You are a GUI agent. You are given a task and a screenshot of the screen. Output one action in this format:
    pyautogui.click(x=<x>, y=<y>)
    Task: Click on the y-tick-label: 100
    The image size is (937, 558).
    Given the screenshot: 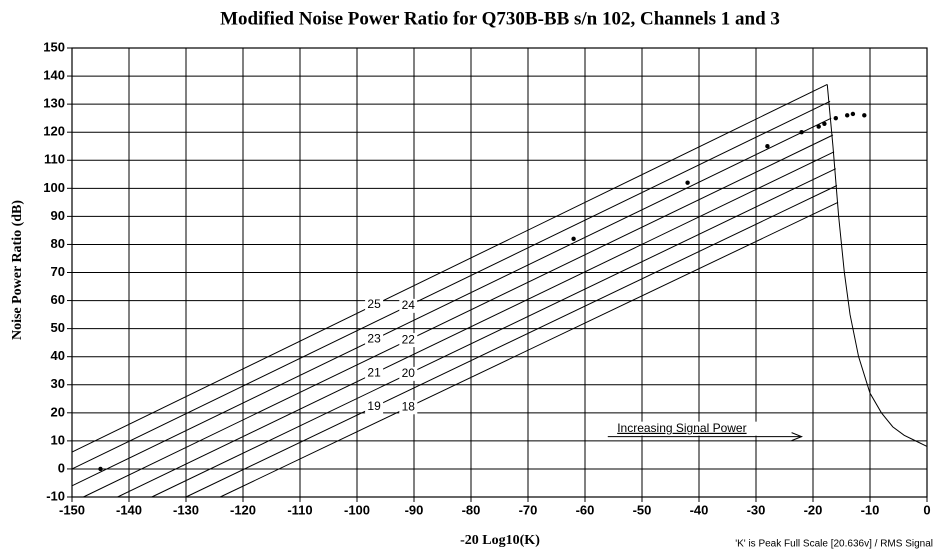 What is the action you would take?
    pyautogui.click(x=54, y=187)
    